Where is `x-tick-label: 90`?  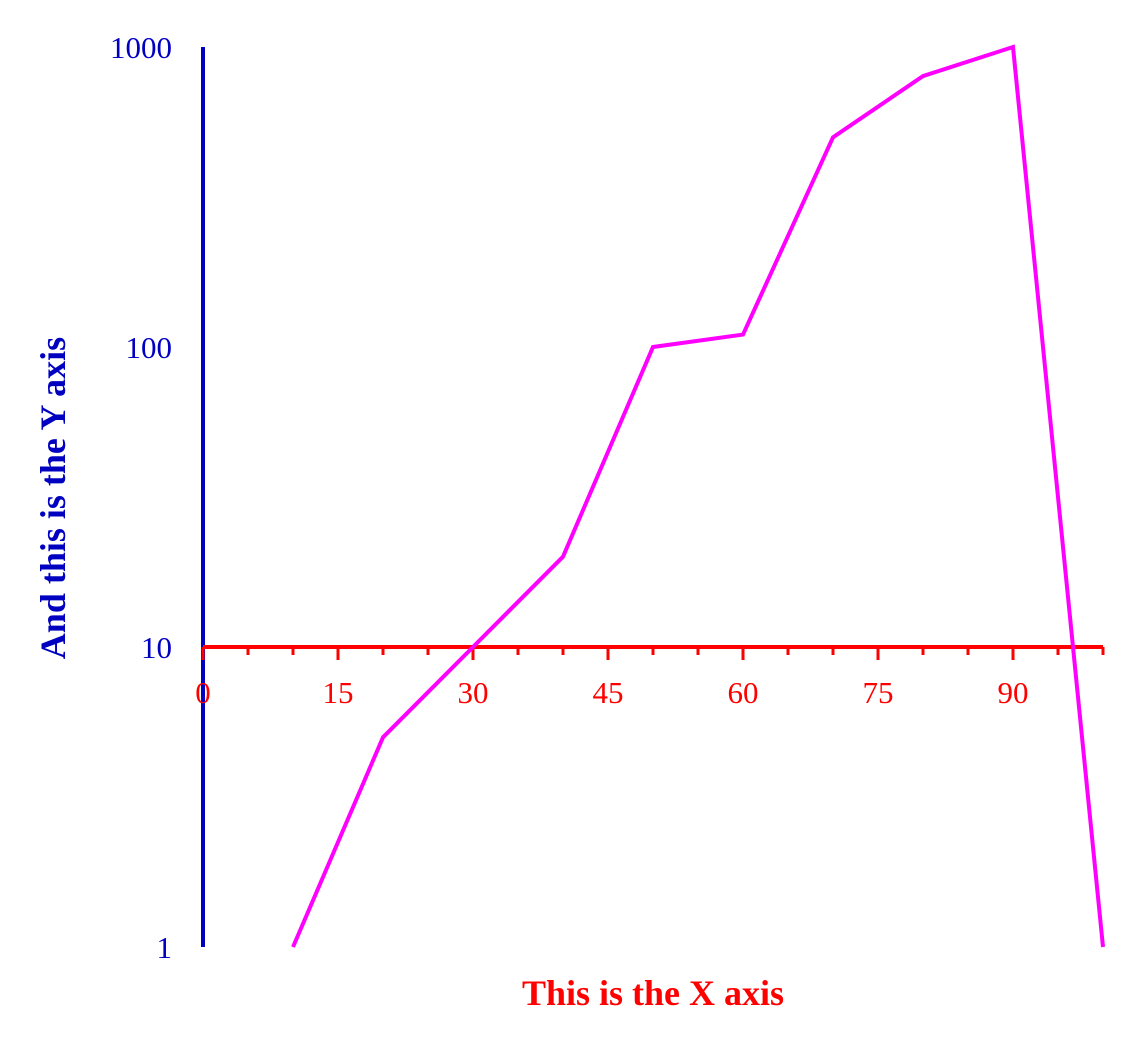
x-tick-label: 90 is located at coordinates (1013, 692).